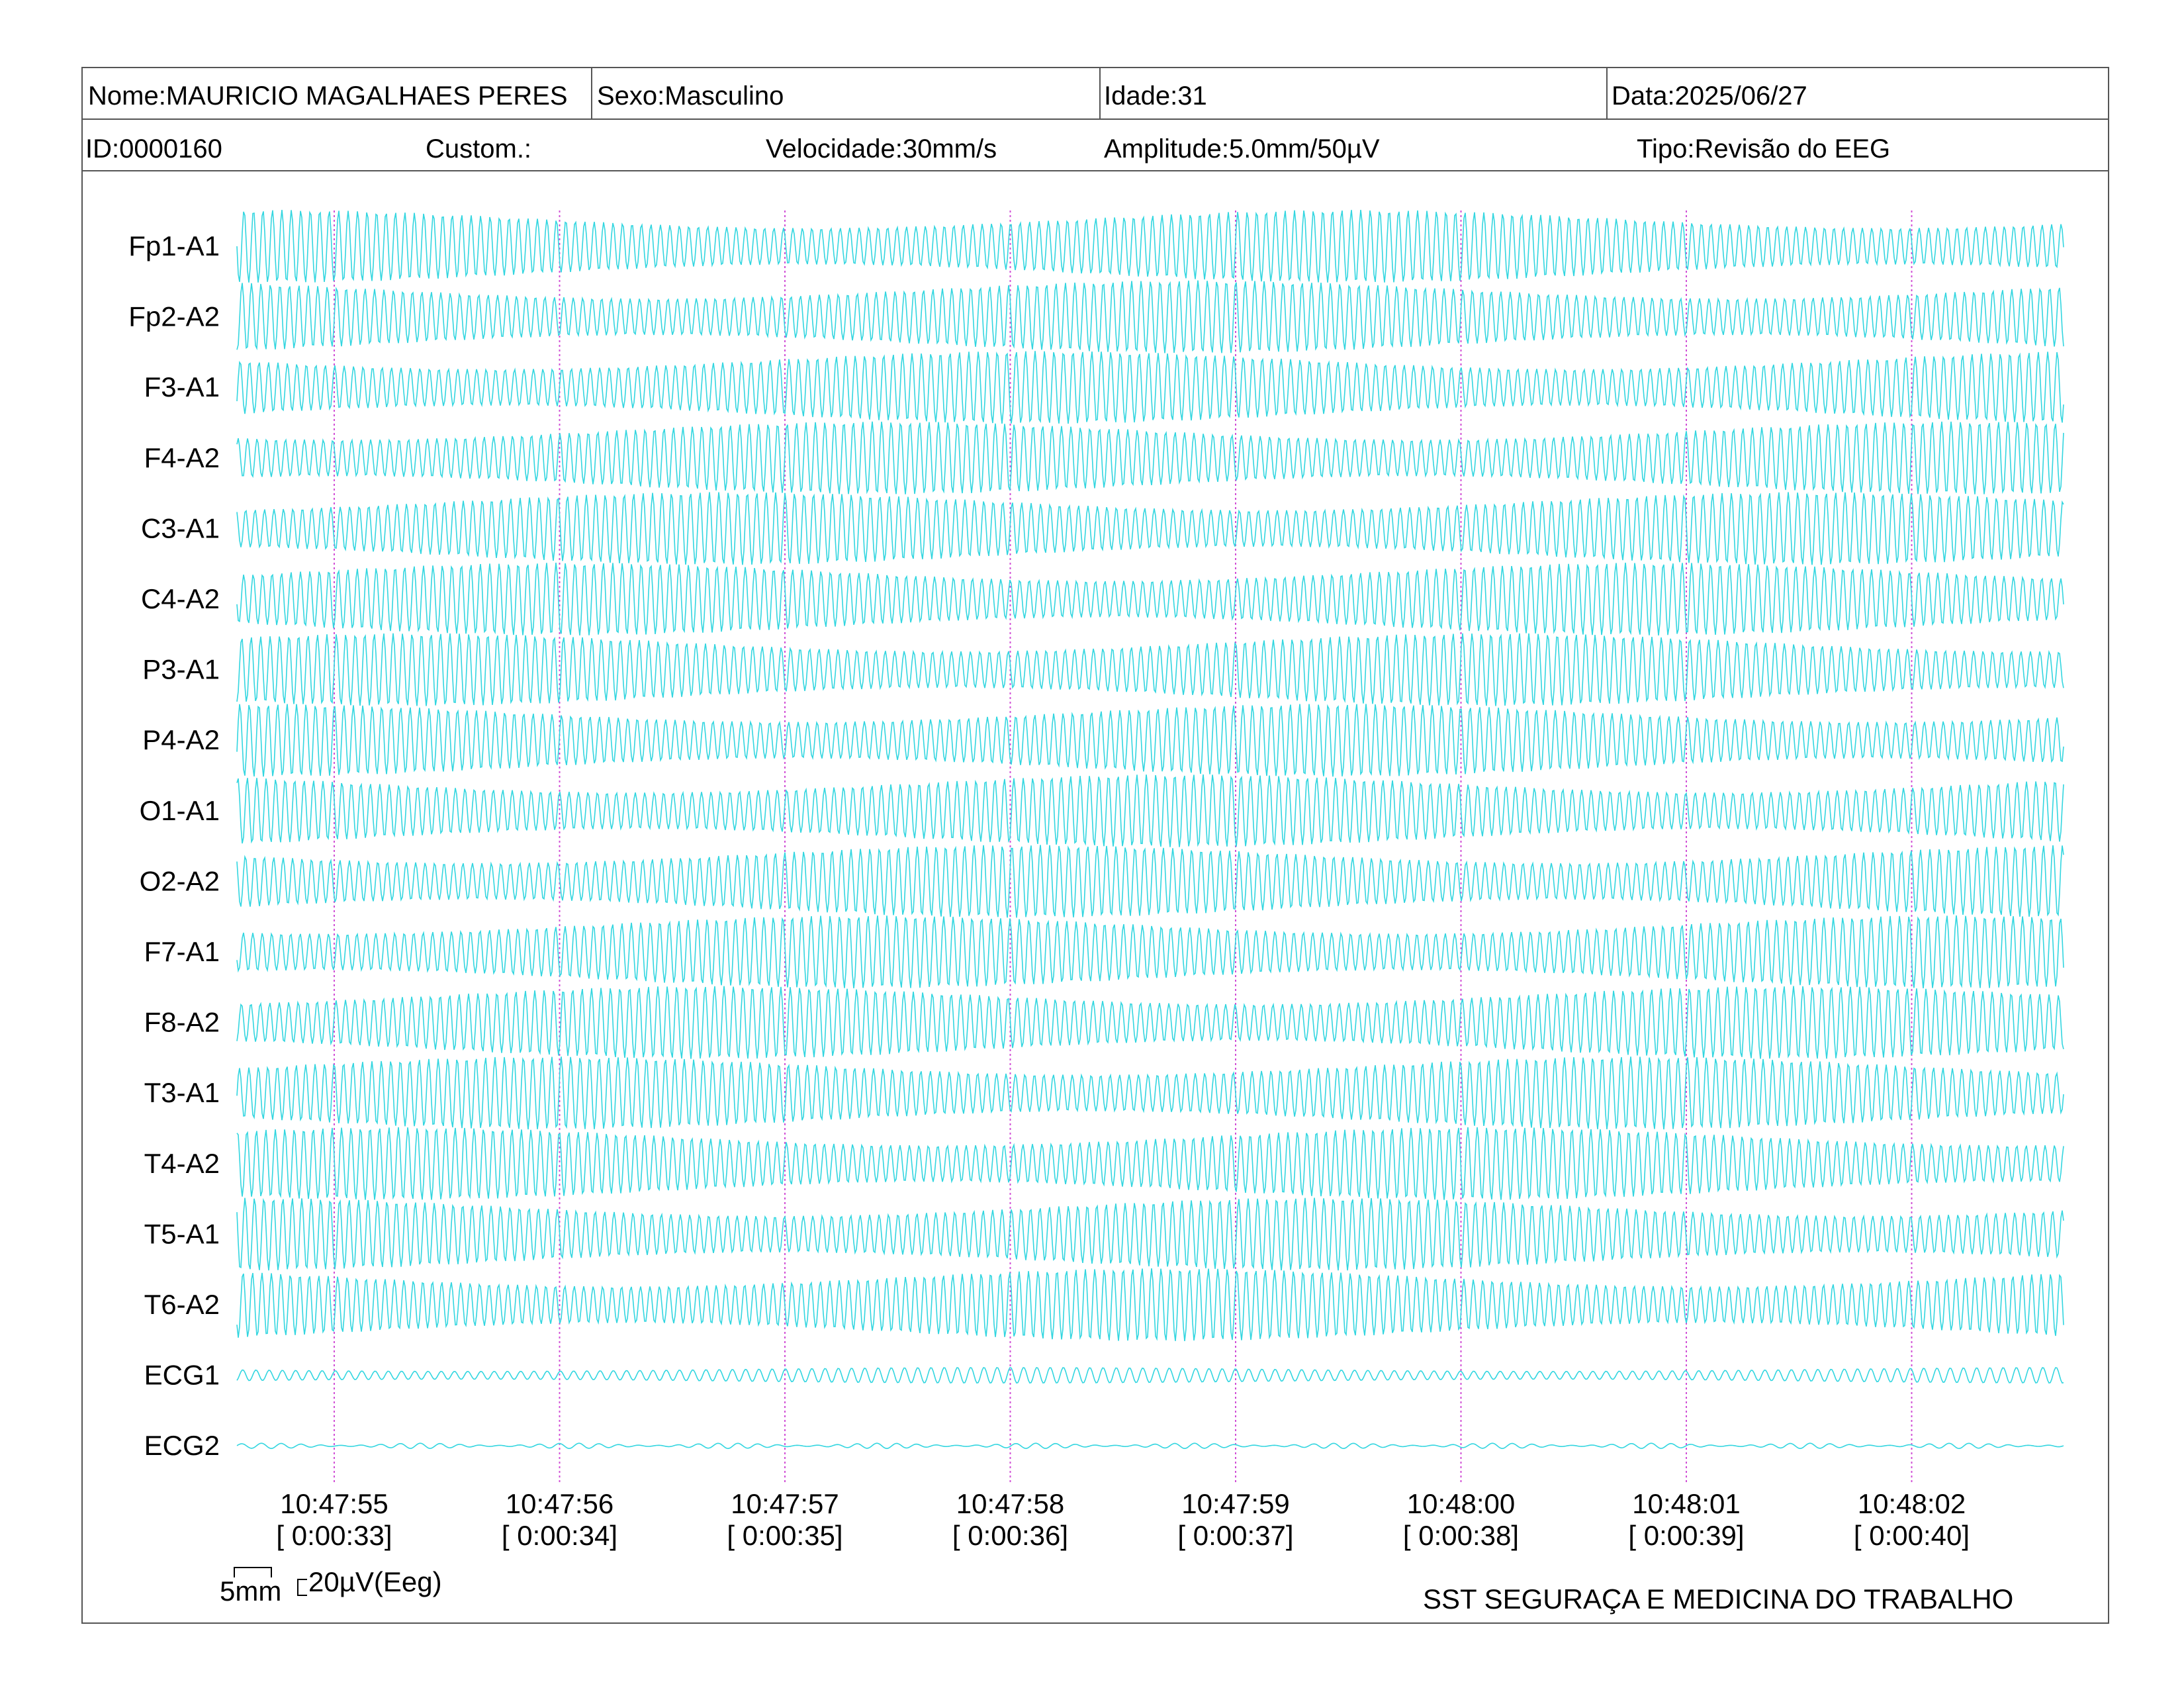  Describe the element at coordinates (182, 1092) in the screenshot. I see `channel-label: T3-A1` at that location.